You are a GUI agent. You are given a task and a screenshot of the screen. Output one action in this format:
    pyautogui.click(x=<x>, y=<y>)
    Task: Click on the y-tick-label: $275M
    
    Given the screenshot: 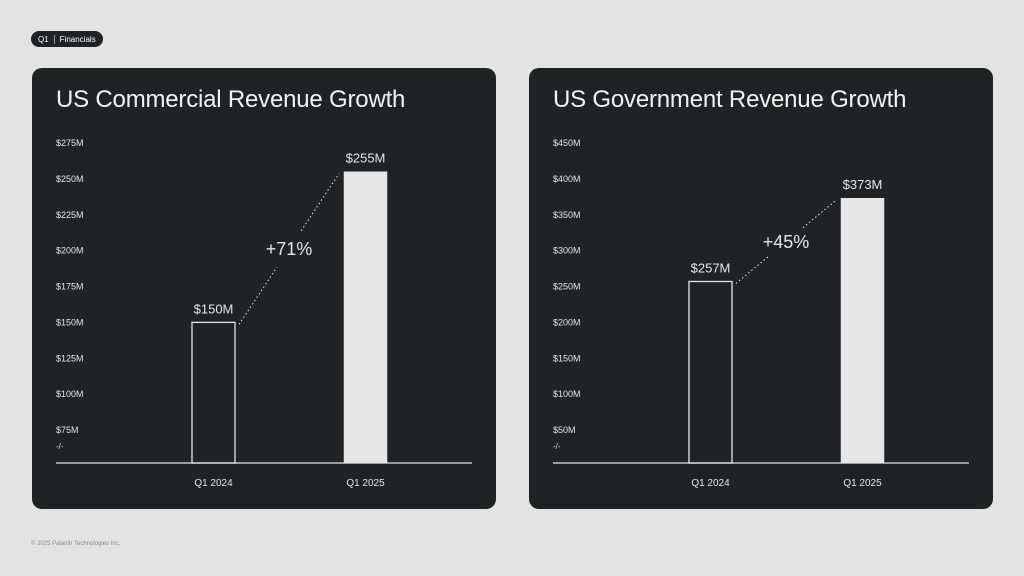 What is the action you would take?
    pyautogui.click(x=70, y=143)
    